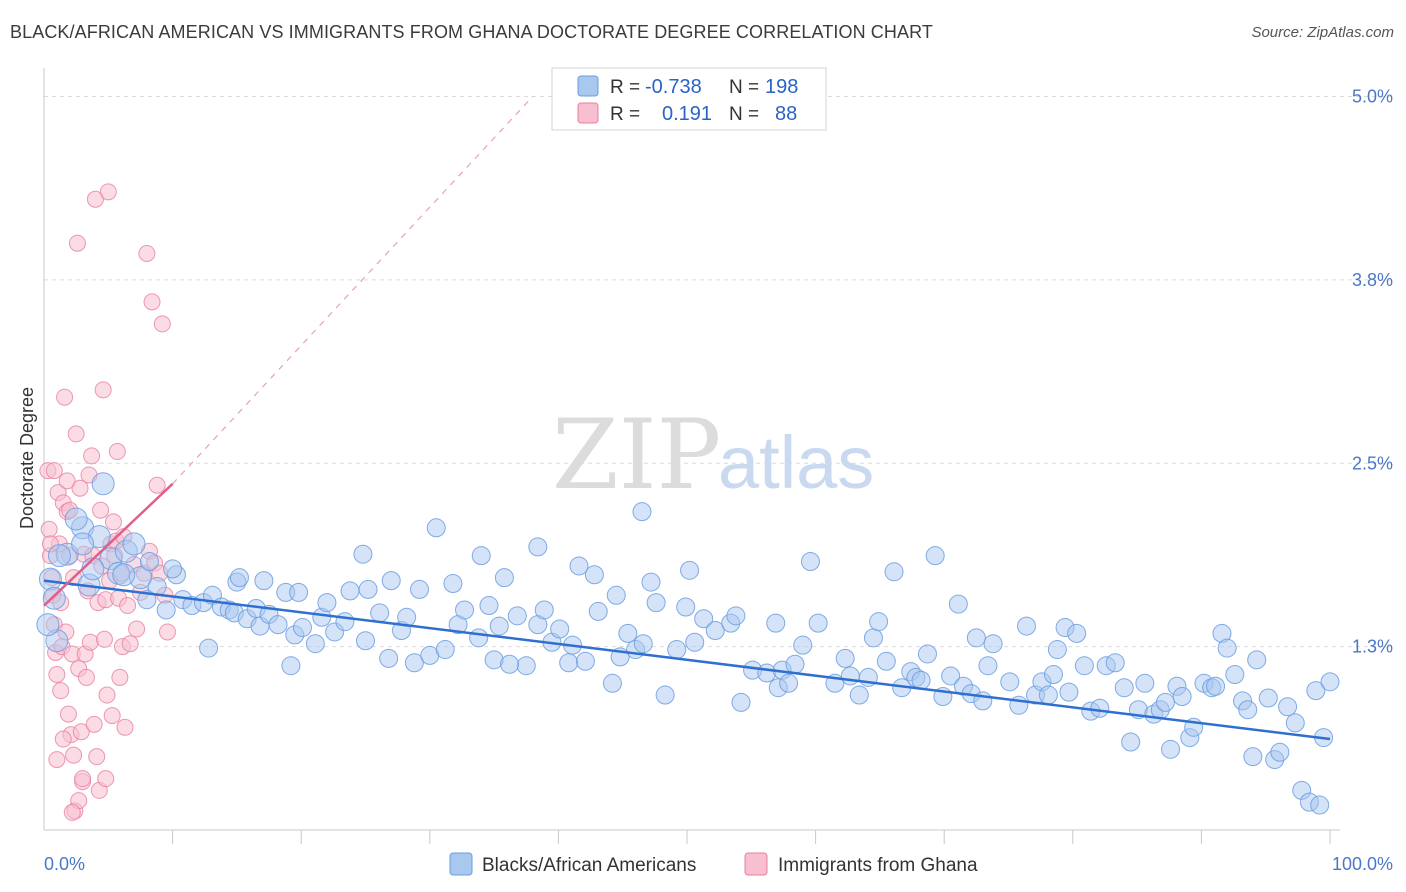  What do you see at coordinates (589, 865) in the screenshot?
I see `legend-bottom-label-blue: Blacks/African Americans` at bounding box center [589, 865].